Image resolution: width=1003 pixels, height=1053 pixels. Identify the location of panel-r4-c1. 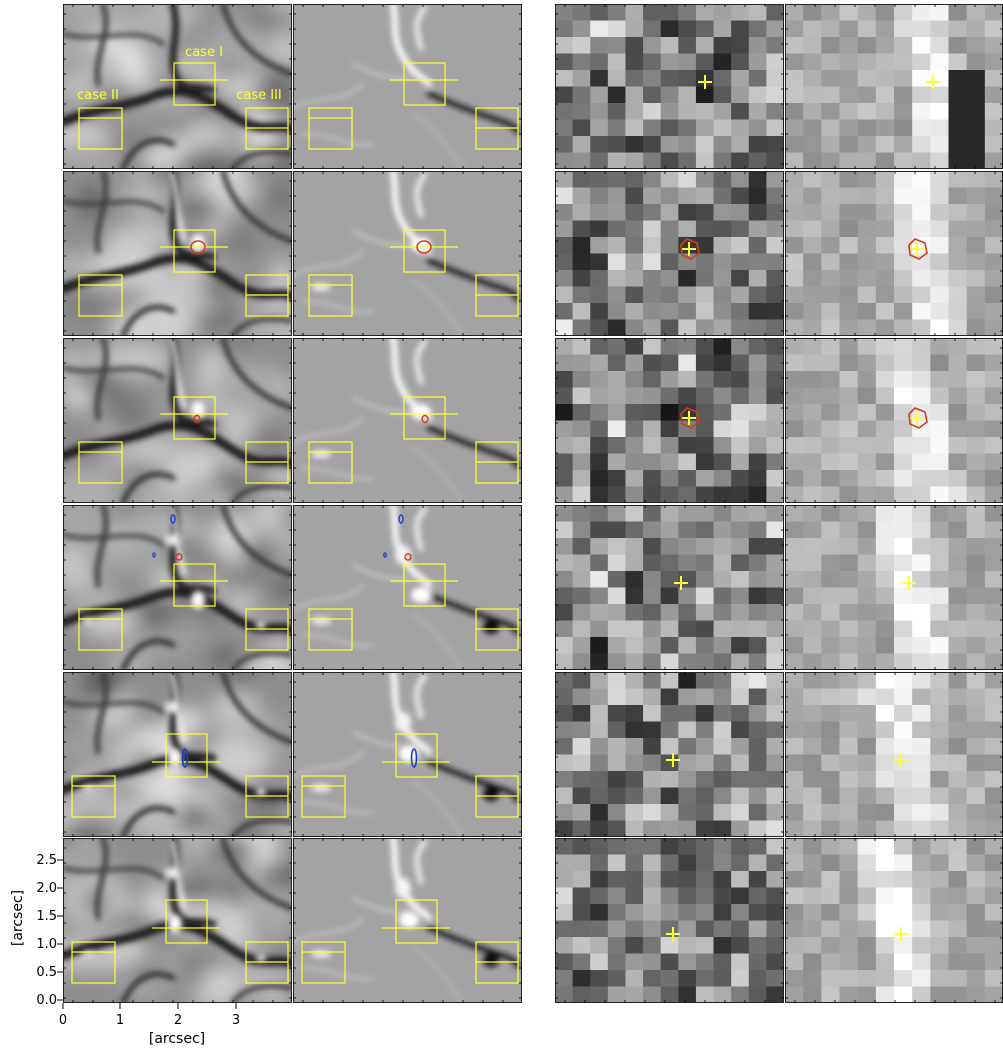
(407, 754).